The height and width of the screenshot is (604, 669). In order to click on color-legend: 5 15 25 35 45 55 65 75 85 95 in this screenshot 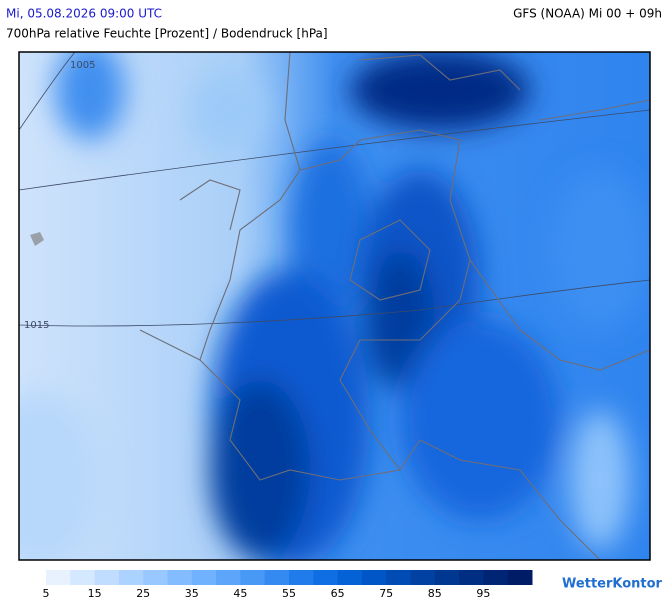, I will do `click(288, 585)`.